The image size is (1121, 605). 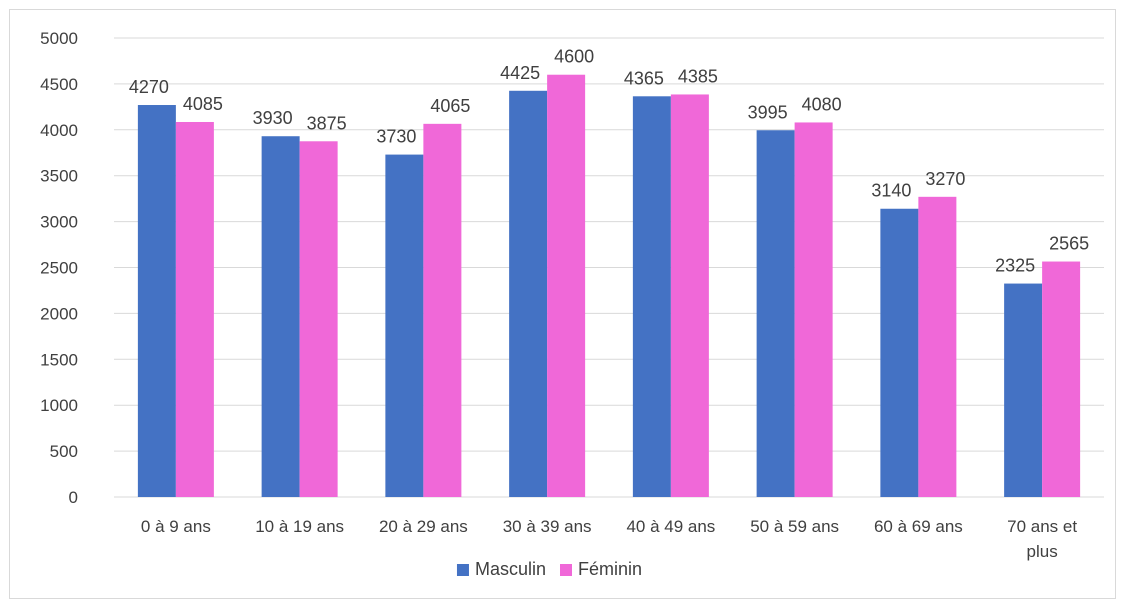 I want to click on data-label: 3995, so click(x=768, y=112).